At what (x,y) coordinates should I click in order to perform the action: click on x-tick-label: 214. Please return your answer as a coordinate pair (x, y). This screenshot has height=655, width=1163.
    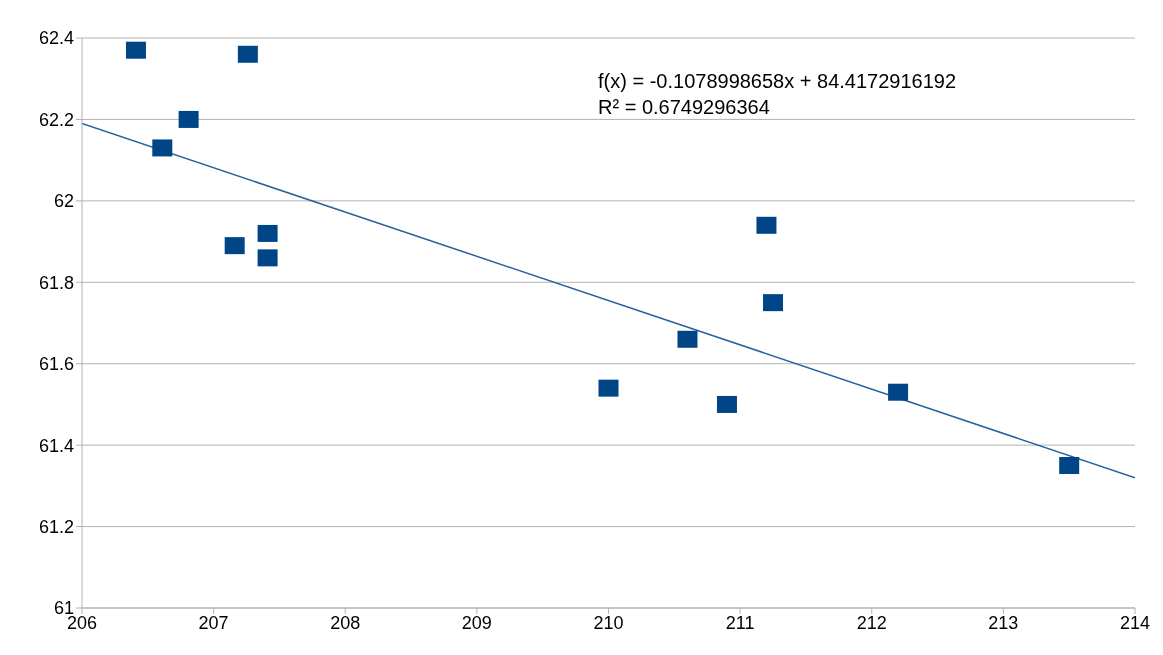
    Looking at the image, I should click on (1135, 622).